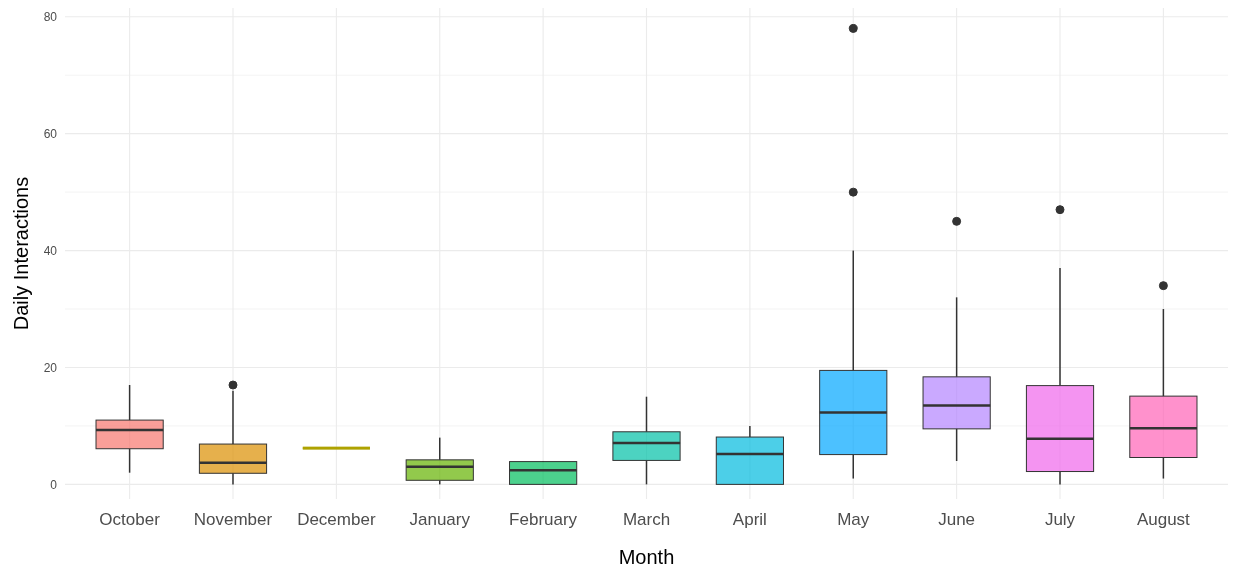  Describe the element at coordinates (957, 519) in the screenshot. I see `x-tick-label: June` at that location.